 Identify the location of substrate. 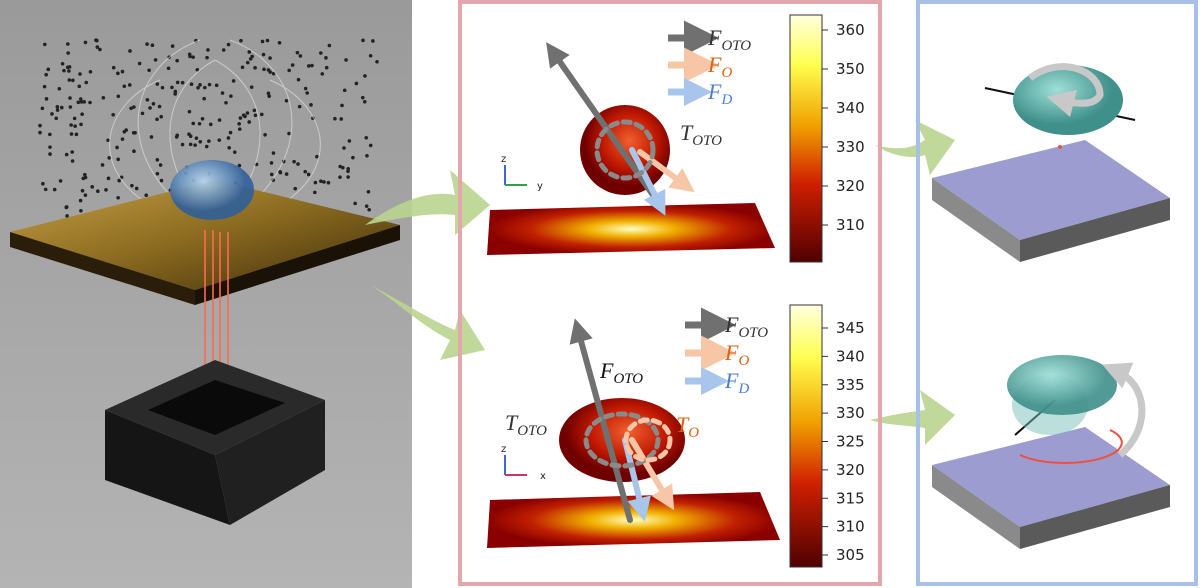
(1051, 344).